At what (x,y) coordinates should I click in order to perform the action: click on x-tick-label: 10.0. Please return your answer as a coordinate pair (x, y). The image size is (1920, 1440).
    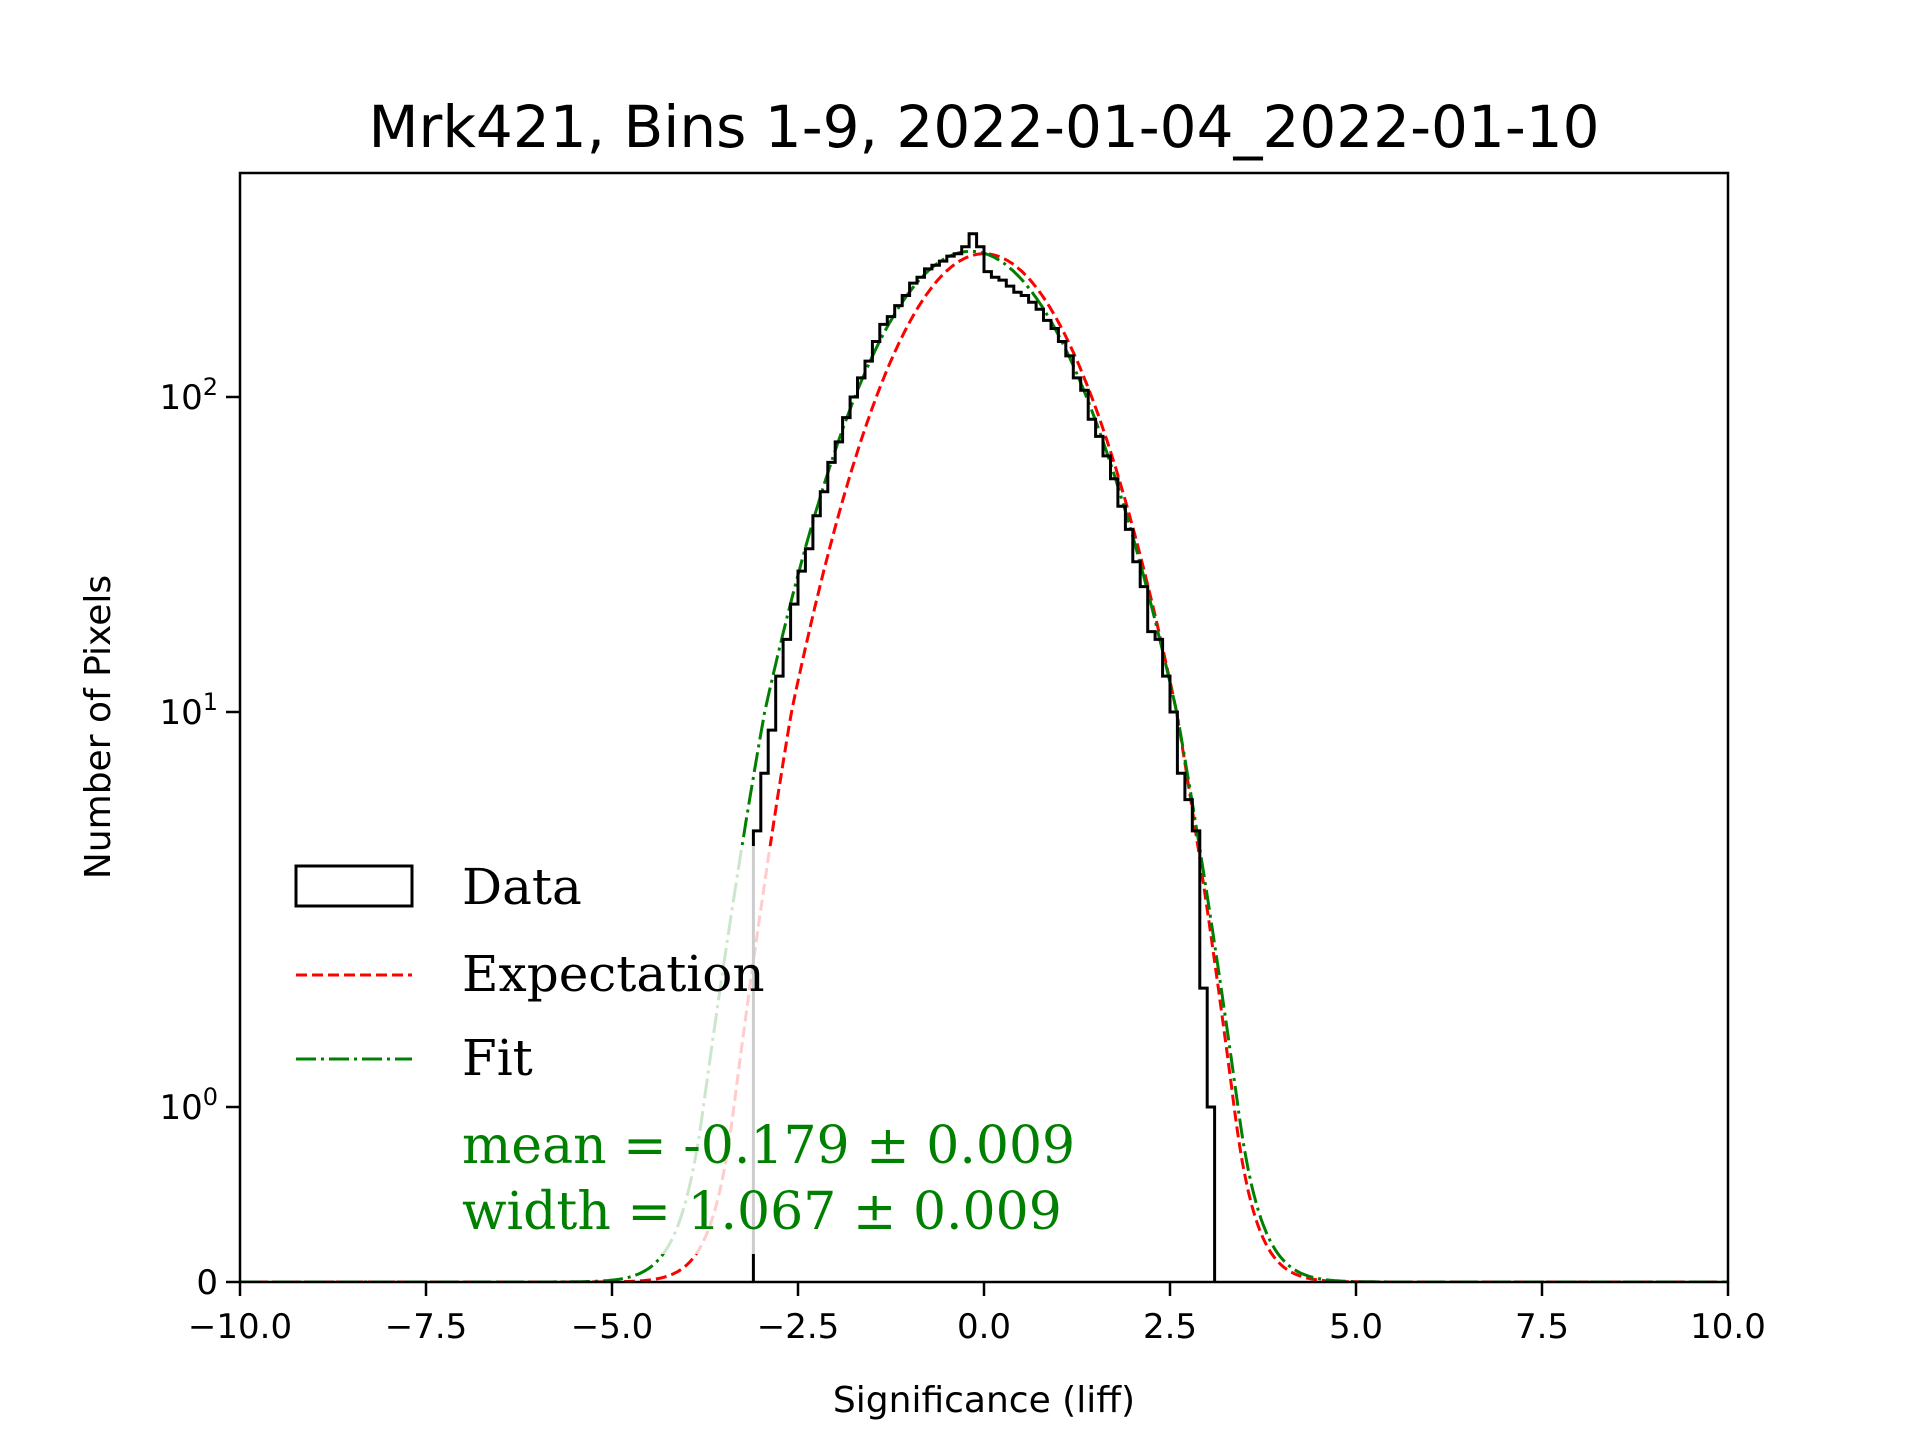
    Looking at the image, I should click on (1728, 1327).